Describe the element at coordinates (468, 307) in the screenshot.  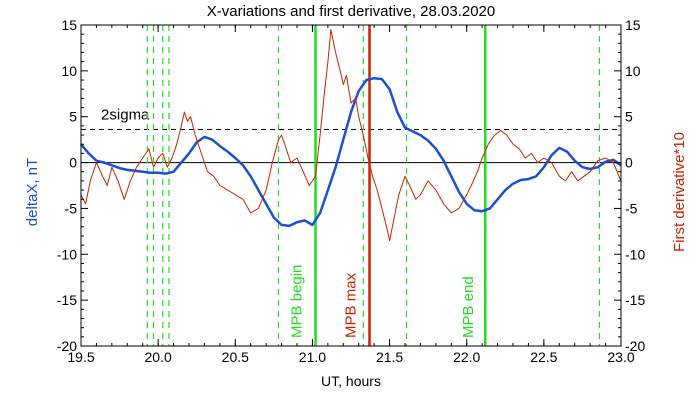
I see `event-annotation-3: MPB end` at that location.